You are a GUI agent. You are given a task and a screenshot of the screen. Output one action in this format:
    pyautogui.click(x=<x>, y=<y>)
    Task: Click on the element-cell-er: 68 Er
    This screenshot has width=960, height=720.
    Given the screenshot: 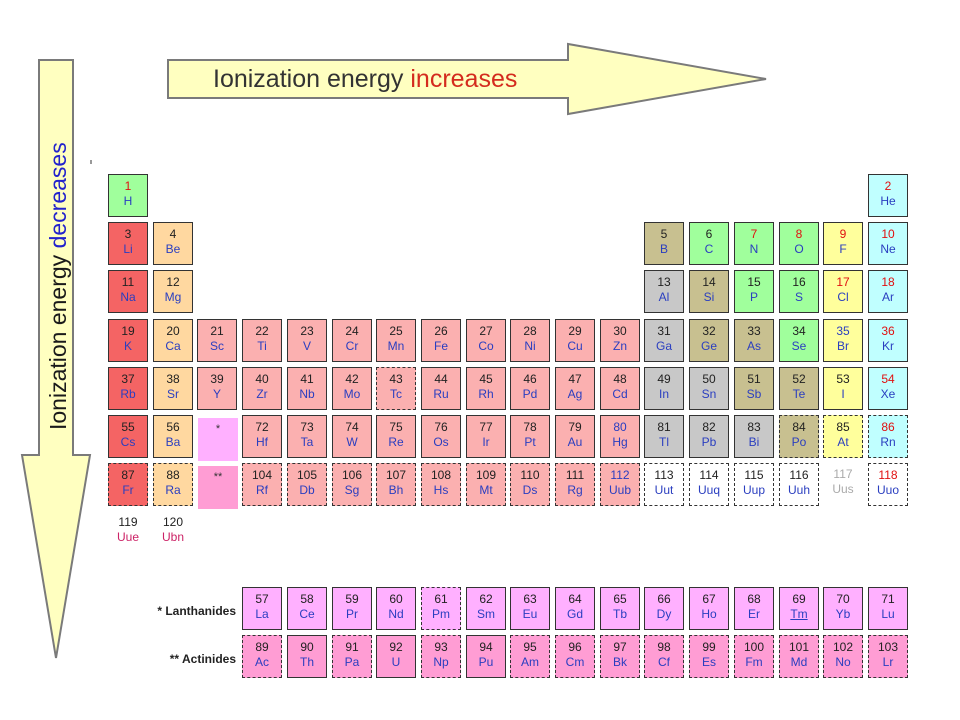 What is the action you would take?
    pyautogui.click(x=754, y=608)
    